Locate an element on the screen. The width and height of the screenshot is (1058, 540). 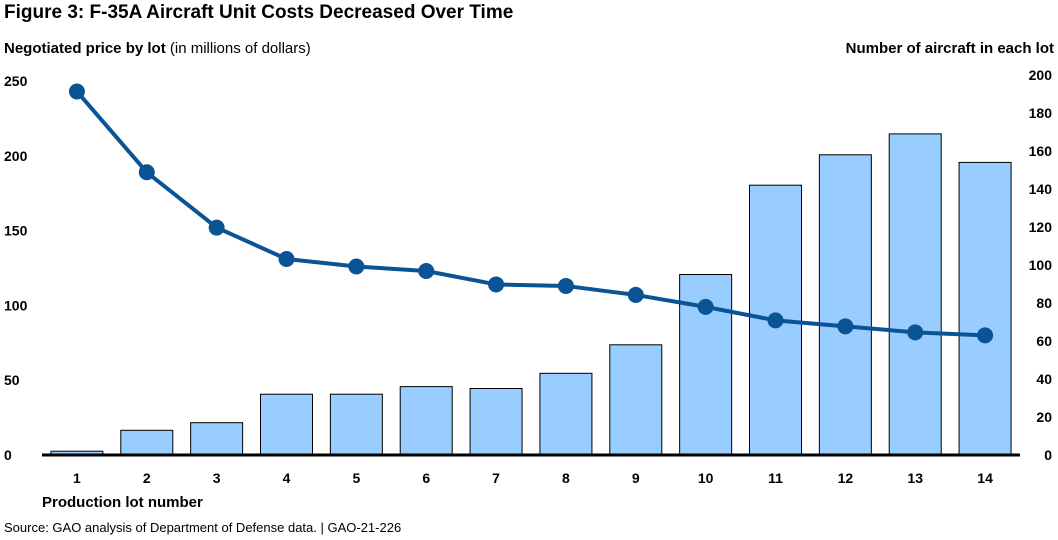
y-right-tick: 20 is located at coordinates (1044, 417).